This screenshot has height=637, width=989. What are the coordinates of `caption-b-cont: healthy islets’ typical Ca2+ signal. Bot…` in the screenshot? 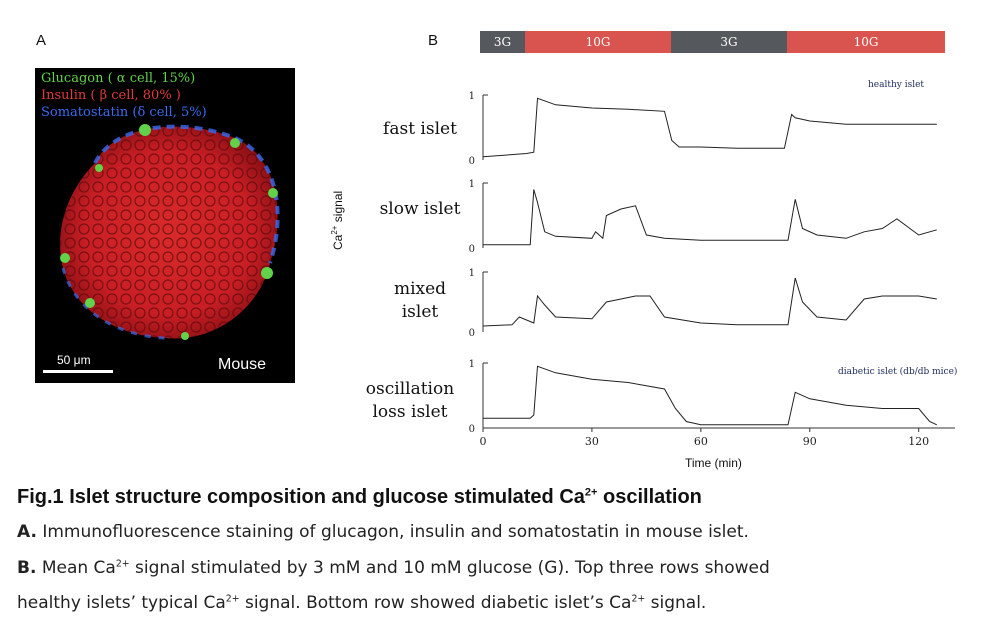 It's located at (361, 603).